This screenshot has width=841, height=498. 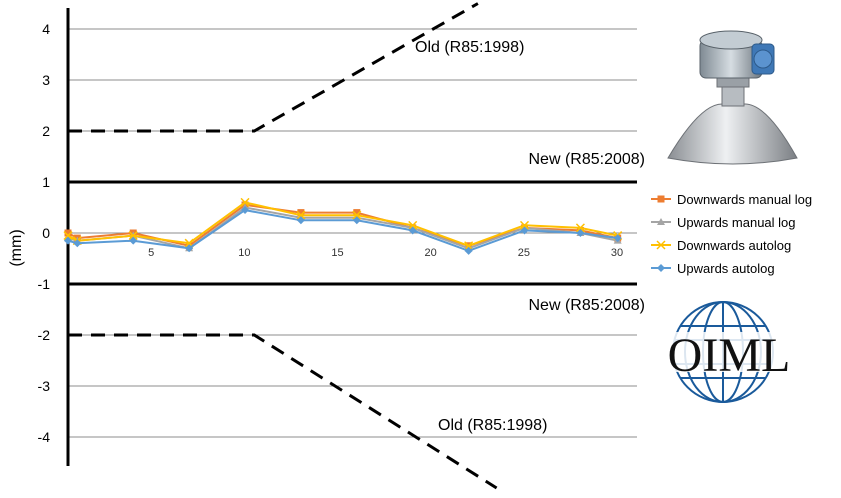 What do you see at coordinates (726, 268) in the screenshot?
I see `legend-label: Upwards autolog` at bounding box center [726, 268].